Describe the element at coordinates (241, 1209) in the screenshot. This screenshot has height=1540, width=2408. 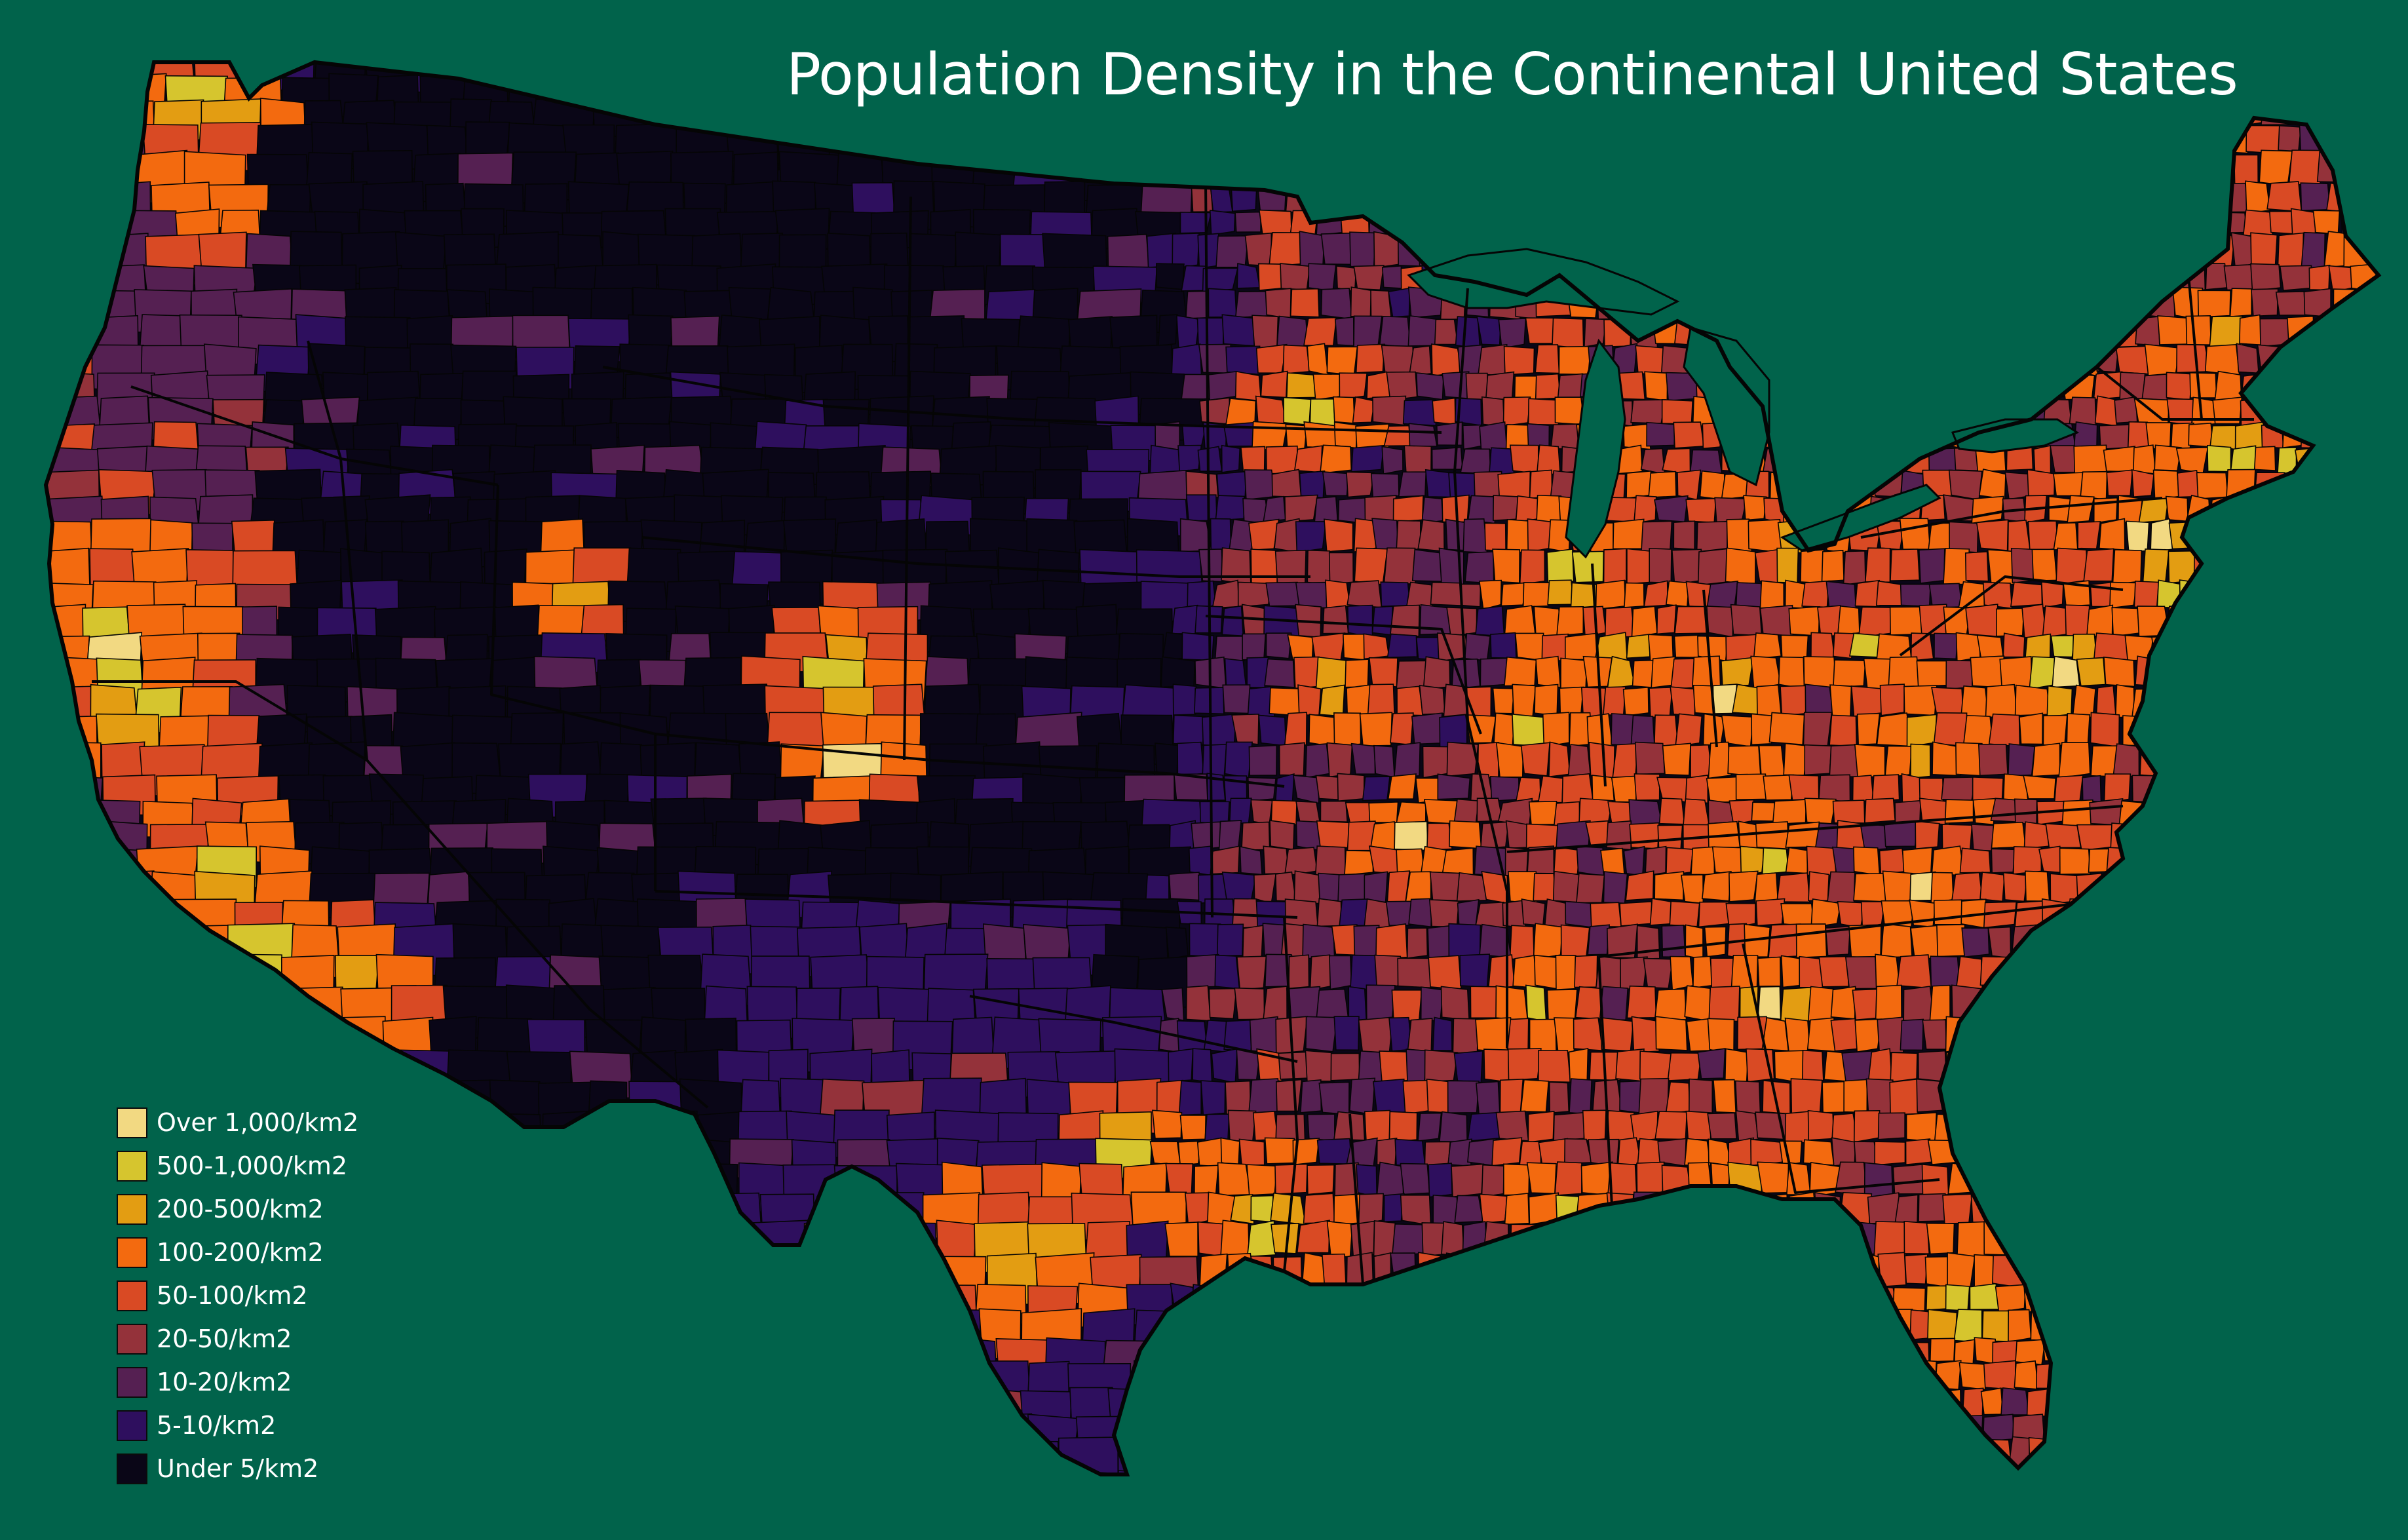
I see `legend-label: 200-500/km2` at that location.